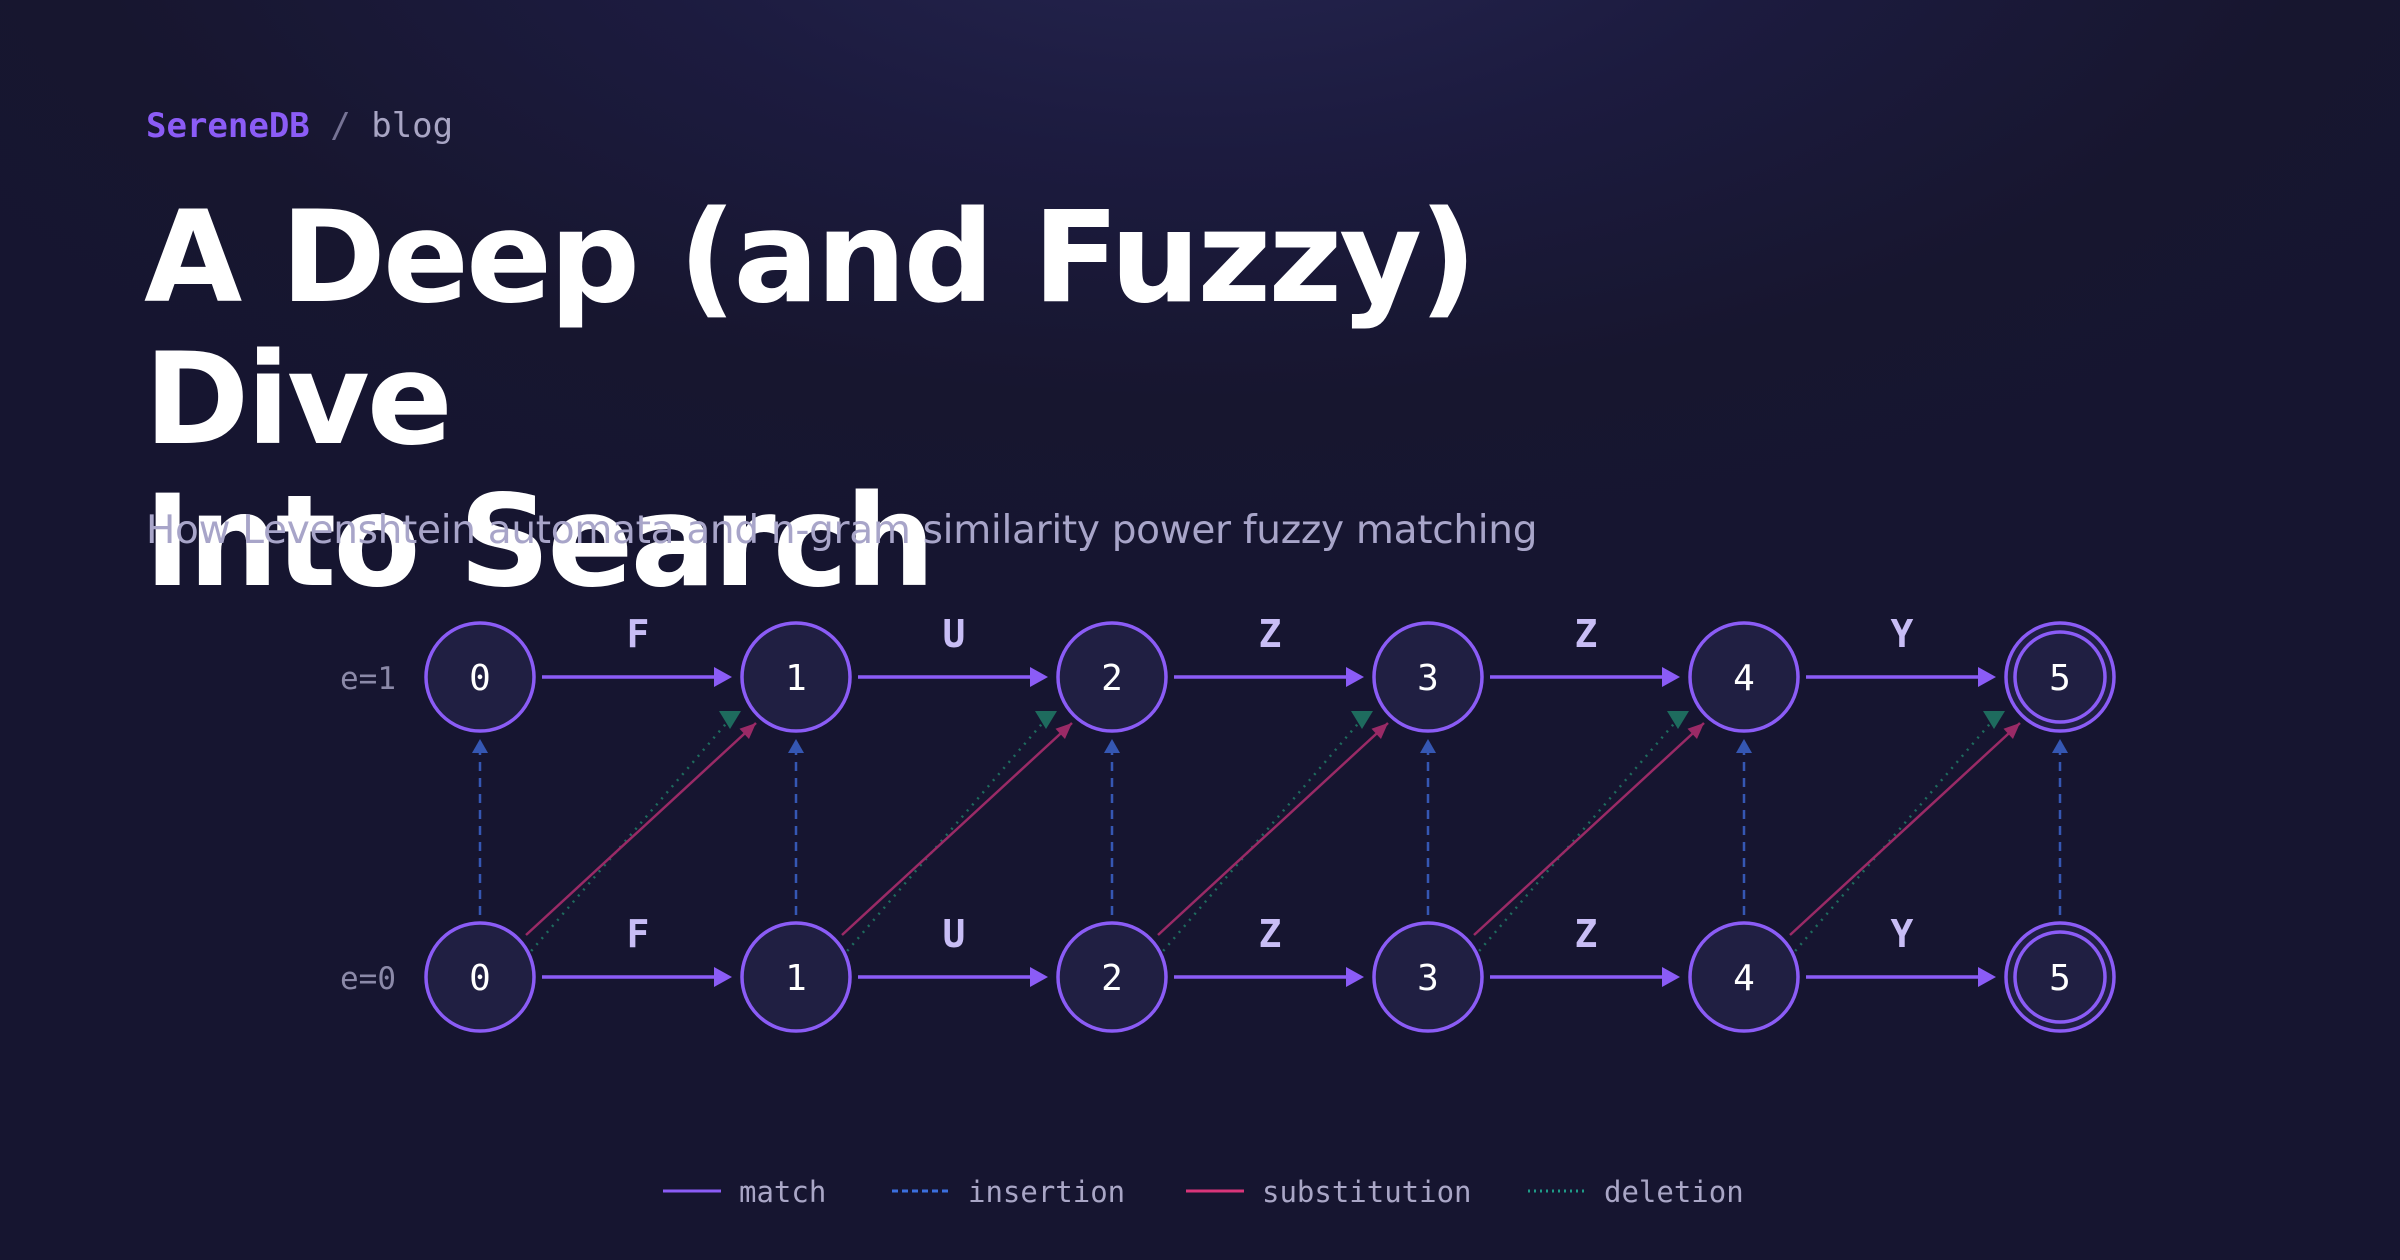  What do you see at coordinates (368, 979) in the screenshot?
I see `row-label: e=0` at bounding box center [368, 979].